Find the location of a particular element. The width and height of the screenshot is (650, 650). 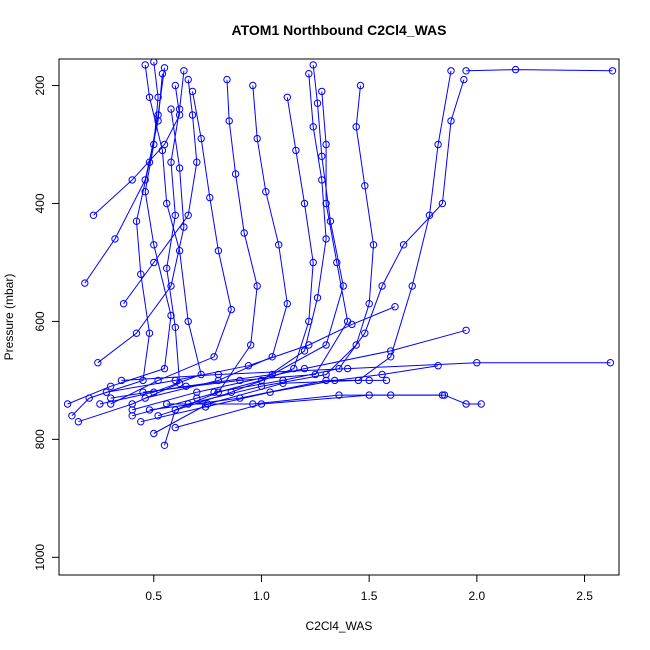

y-tick-label: 200 is located at coordinates (40, 85).